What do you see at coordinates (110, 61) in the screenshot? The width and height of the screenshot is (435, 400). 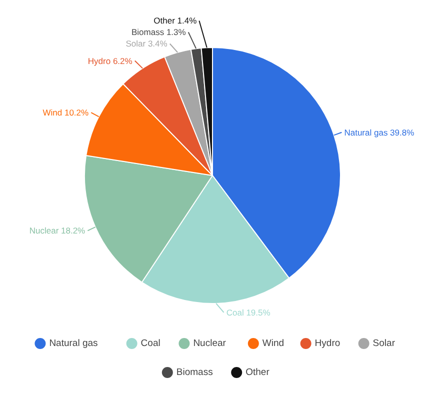 I see `data-label: Hydro 6.2%` at bounding box center [110, 61].